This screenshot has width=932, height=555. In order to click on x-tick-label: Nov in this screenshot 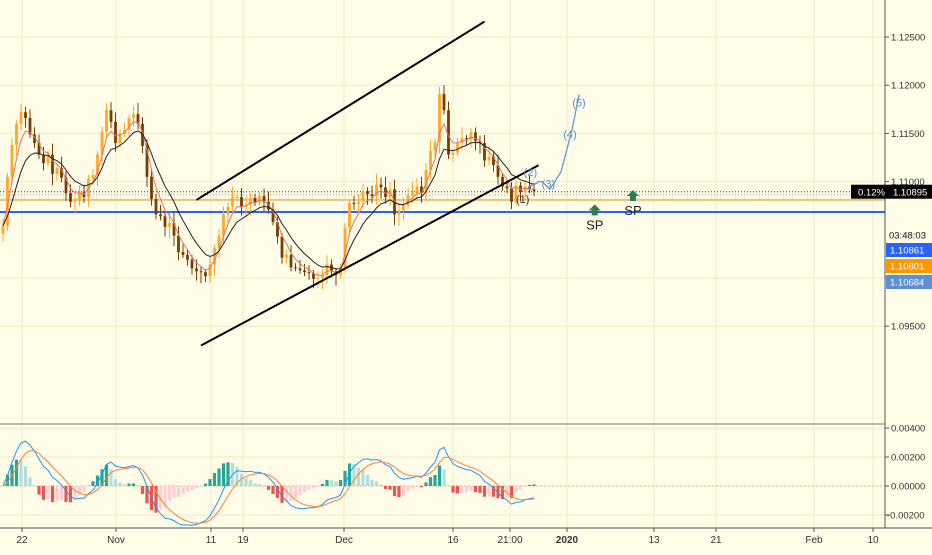, I will do `click(116, 540)`.